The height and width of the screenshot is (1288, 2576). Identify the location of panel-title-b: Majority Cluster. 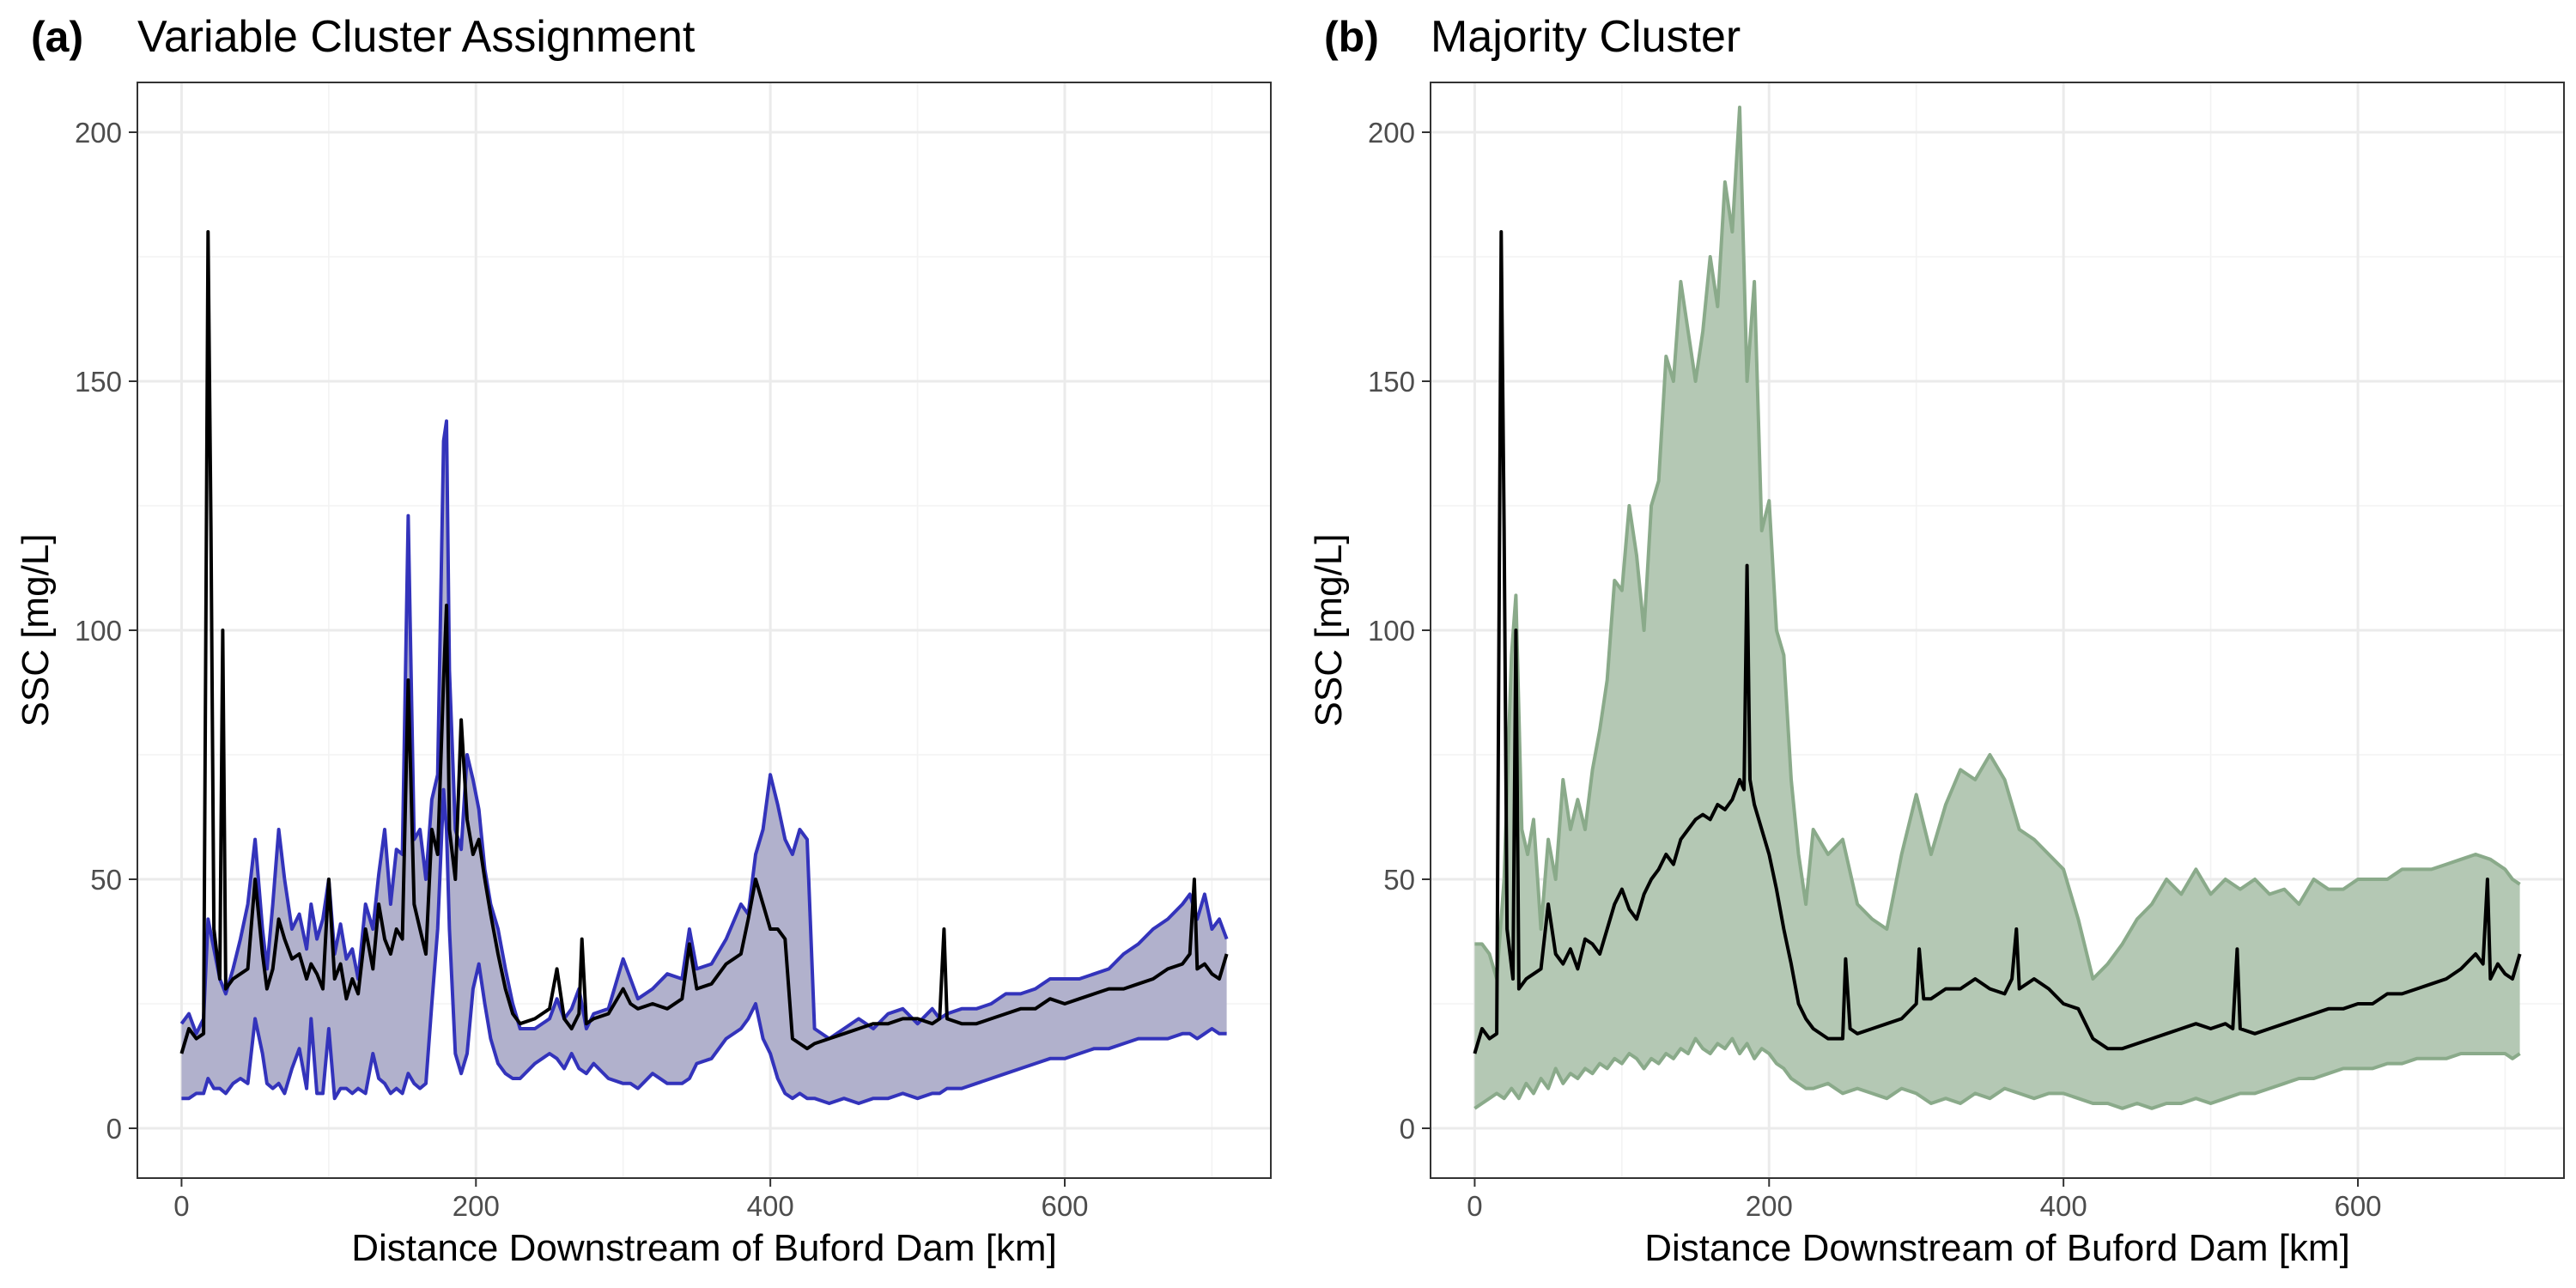
(1586, 37).